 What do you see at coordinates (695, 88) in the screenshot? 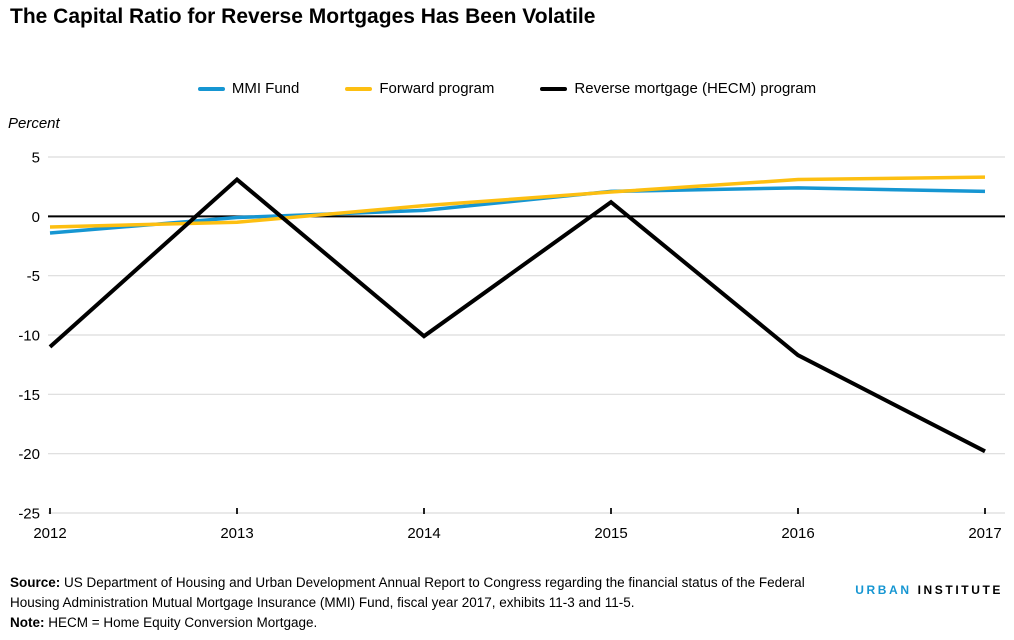
I see `legend-label: Reverse mortgage (HECM) program` at bounding box center [695, 88].